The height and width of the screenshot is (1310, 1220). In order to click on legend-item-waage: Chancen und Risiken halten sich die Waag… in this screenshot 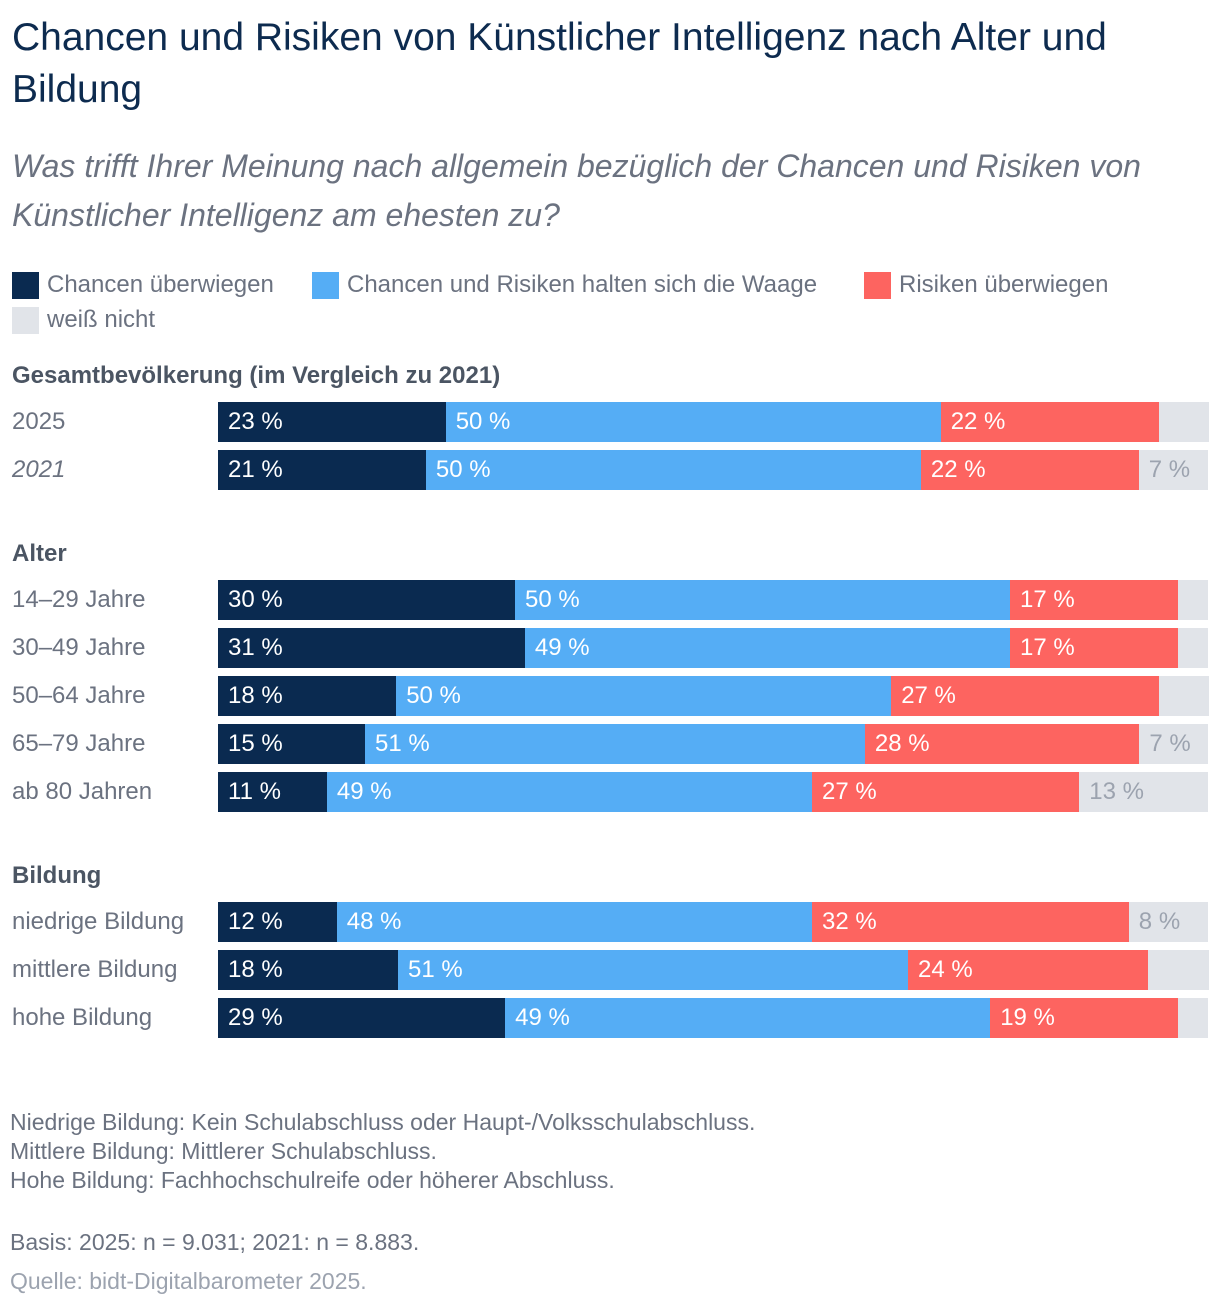, I will do `click(564, 285)`.